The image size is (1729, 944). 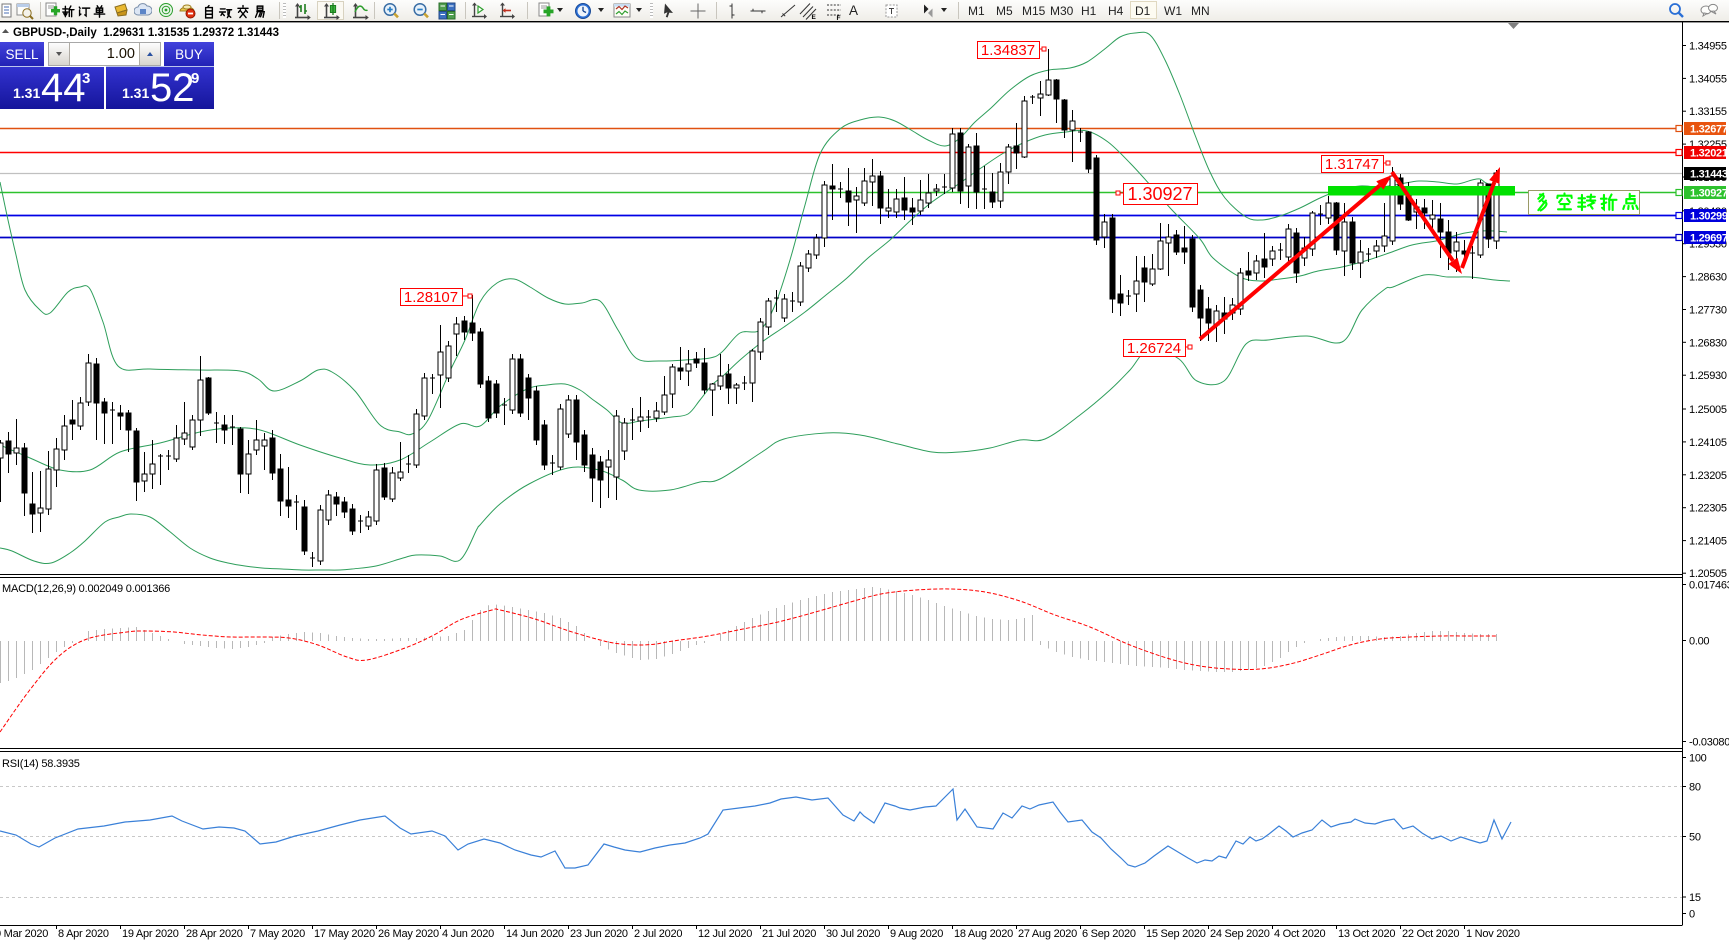 I want to click on svg-text: 0, so click(x=1692, y=915).